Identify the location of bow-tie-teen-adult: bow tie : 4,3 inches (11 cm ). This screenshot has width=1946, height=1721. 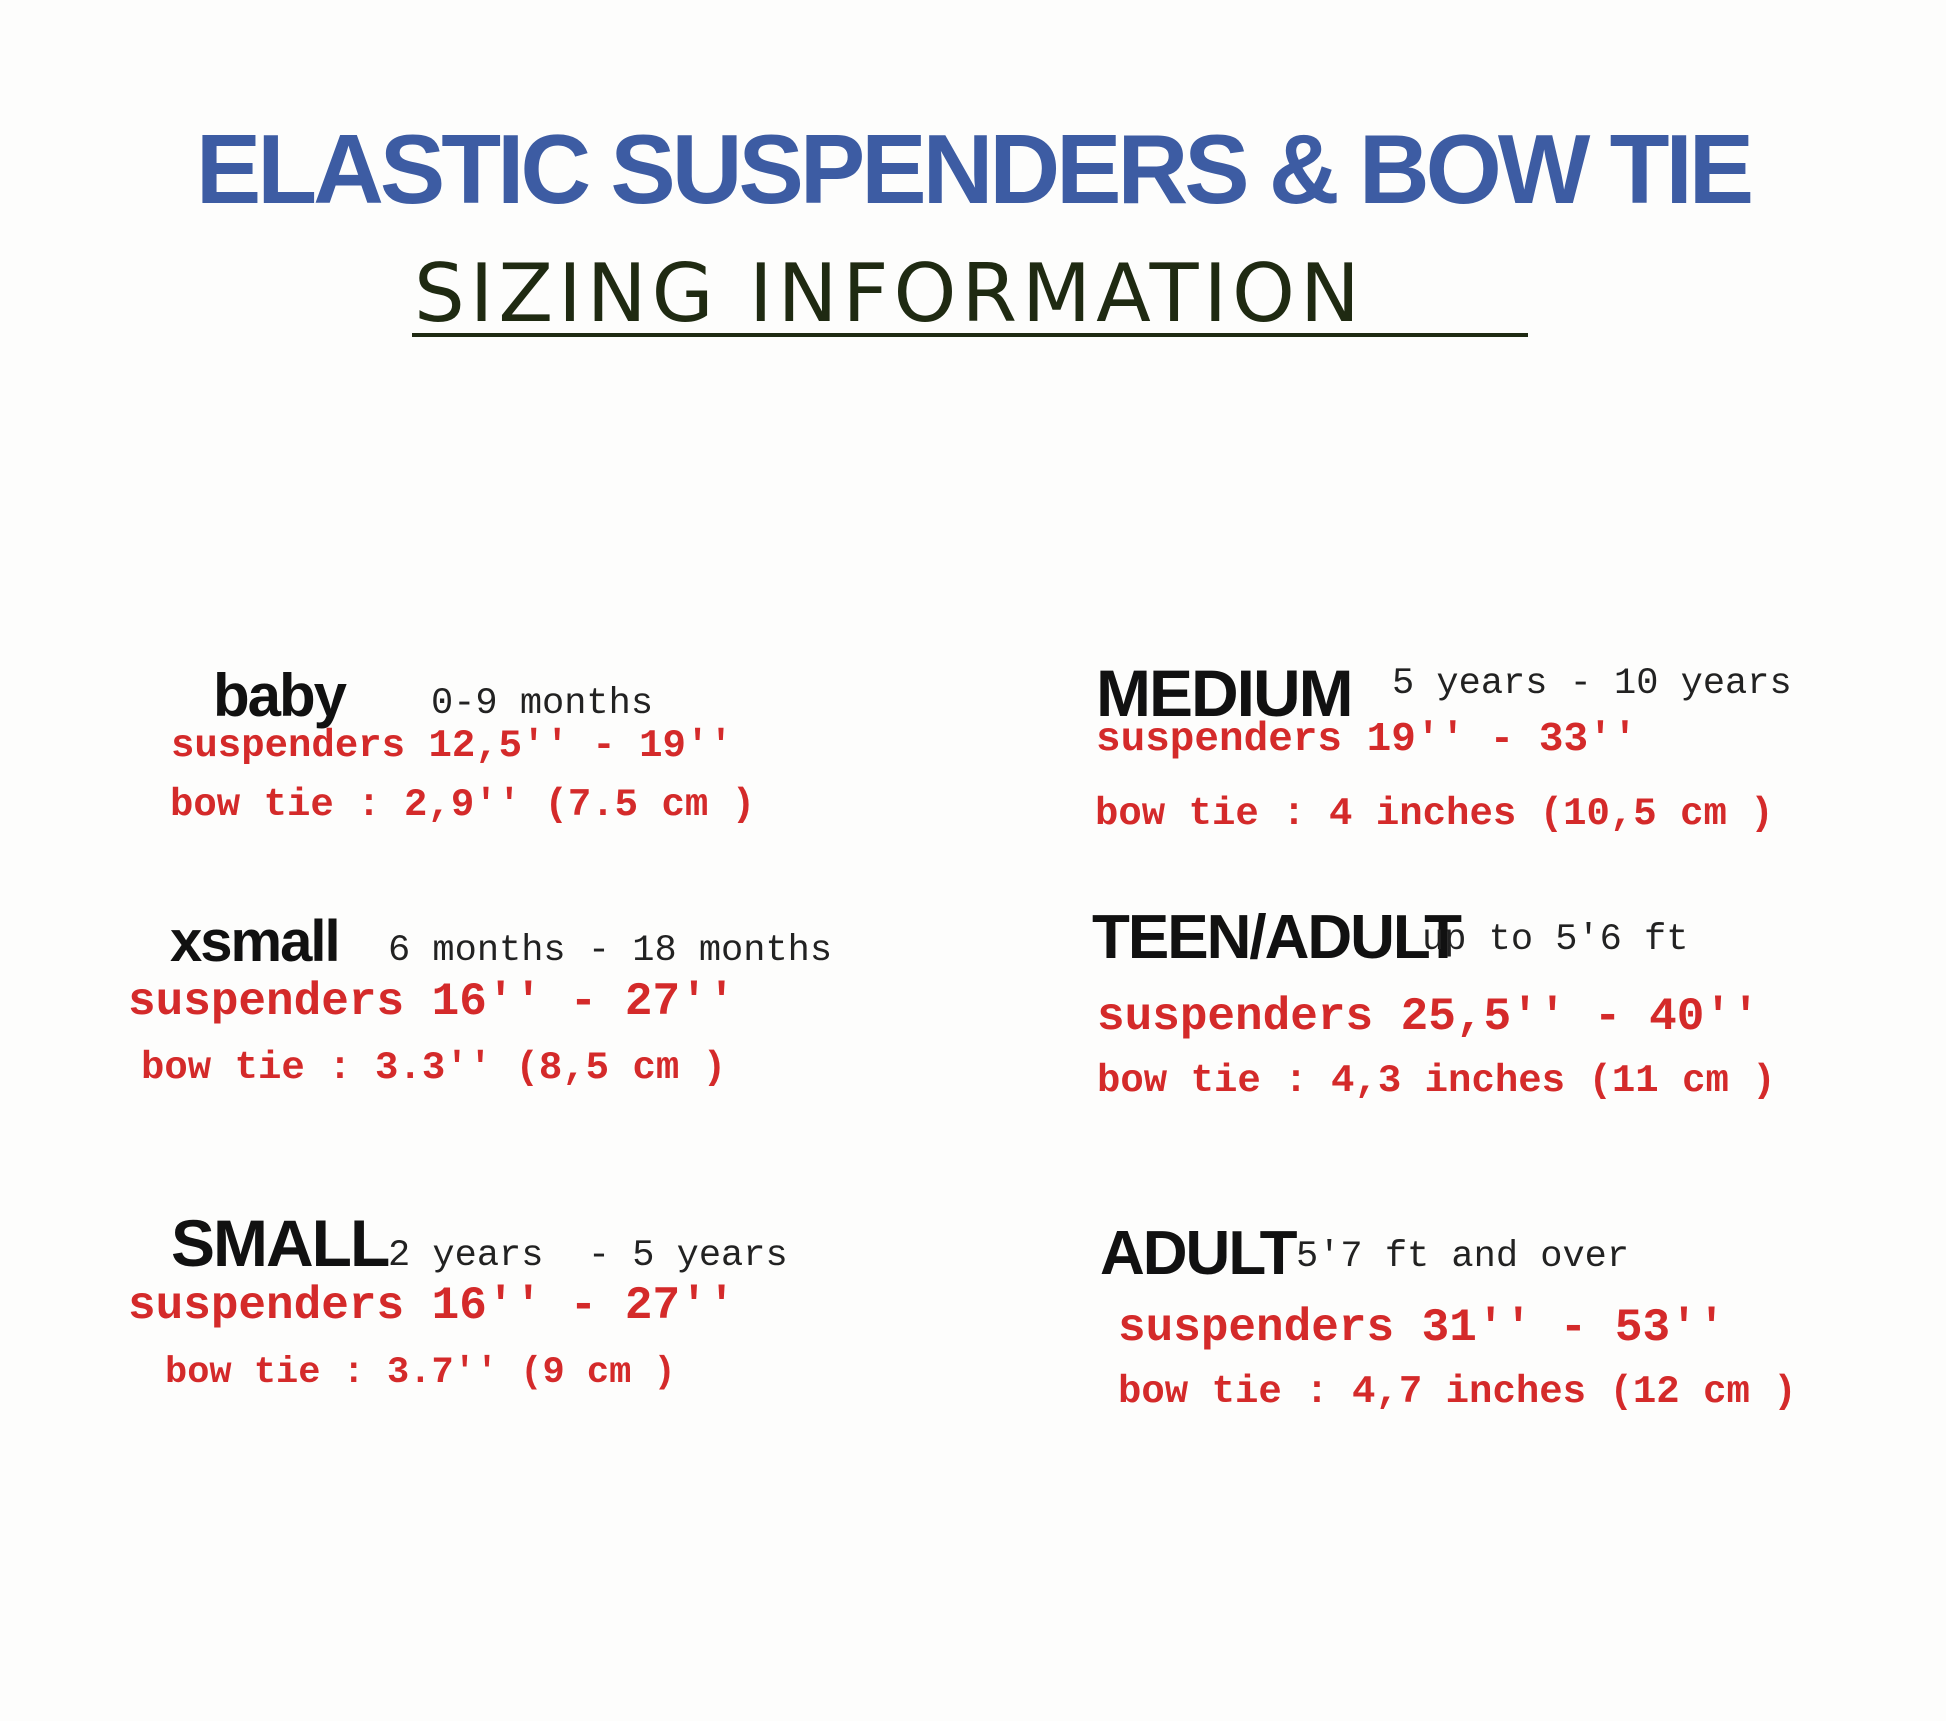
(1436, 1081).